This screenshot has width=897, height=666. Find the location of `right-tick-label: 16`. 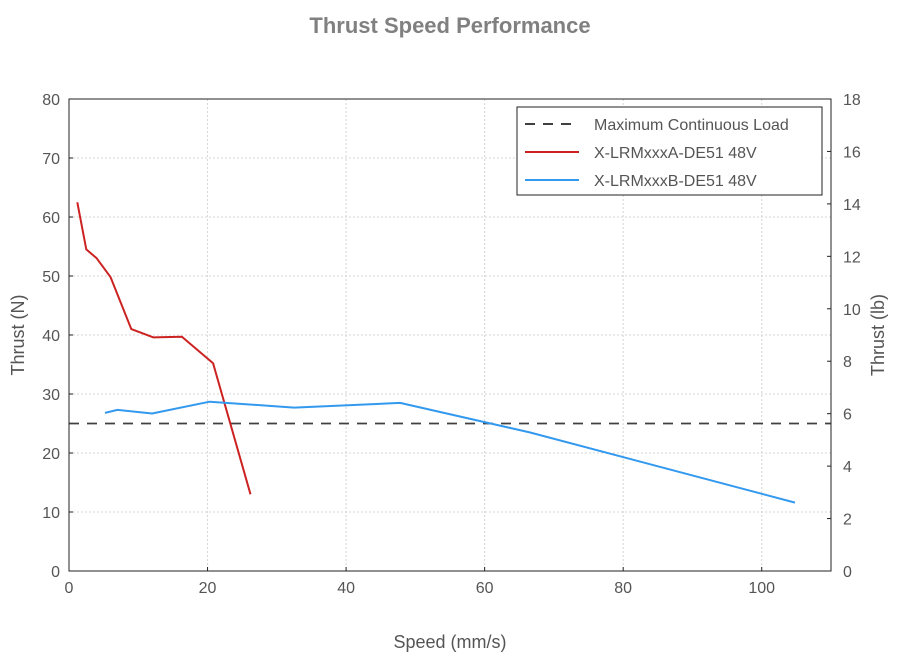

right-tick-label: 16 is located at coordinates (852, 152).